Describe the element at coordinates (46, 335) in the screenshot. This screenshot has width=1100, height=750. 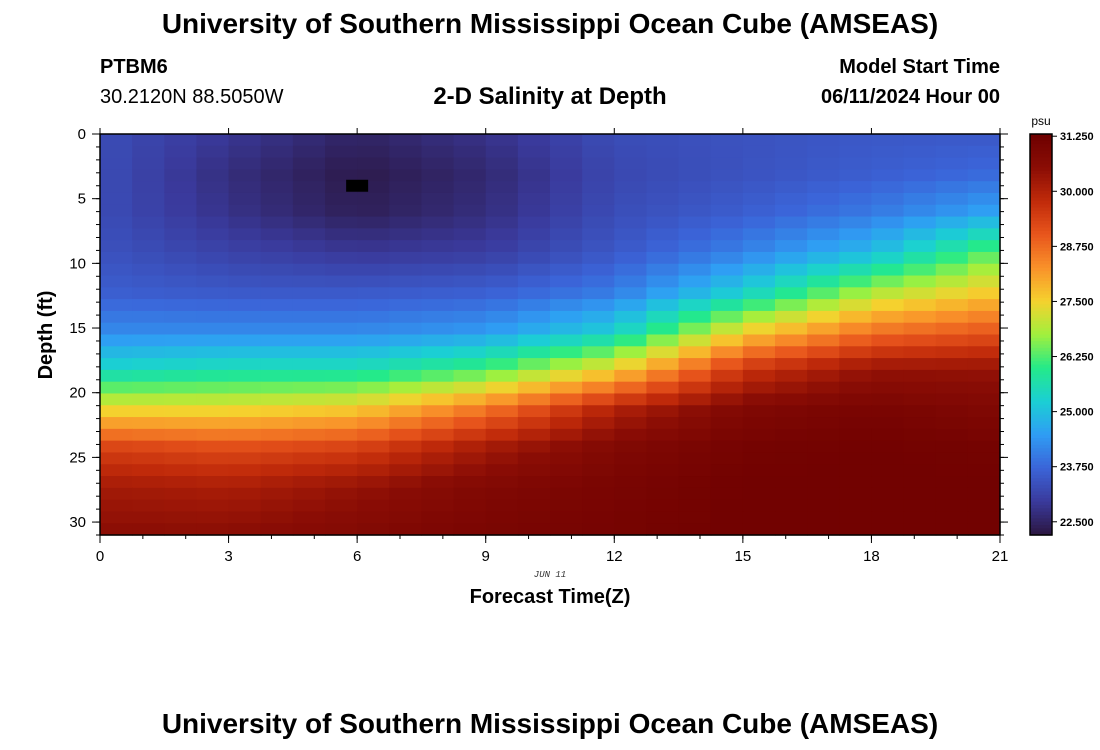
I see `y-axis-label: Depth (ft)` at that location.